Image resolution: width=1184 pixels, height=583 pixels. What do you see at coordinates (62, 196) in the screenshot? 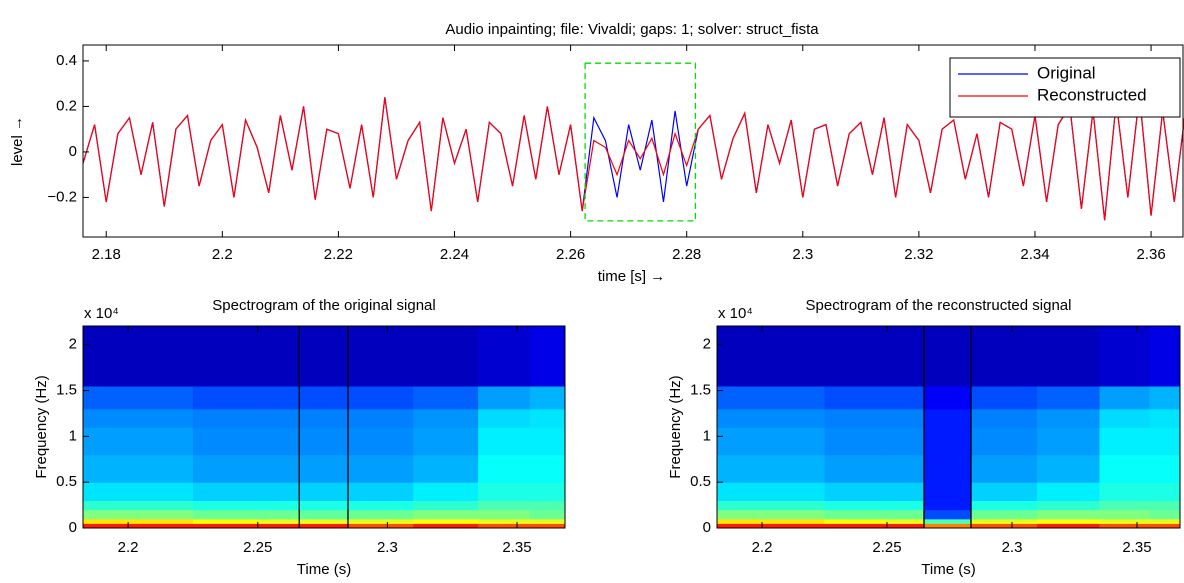
I see `y-tick-label: −0.2` at bounding box center [62, 196].